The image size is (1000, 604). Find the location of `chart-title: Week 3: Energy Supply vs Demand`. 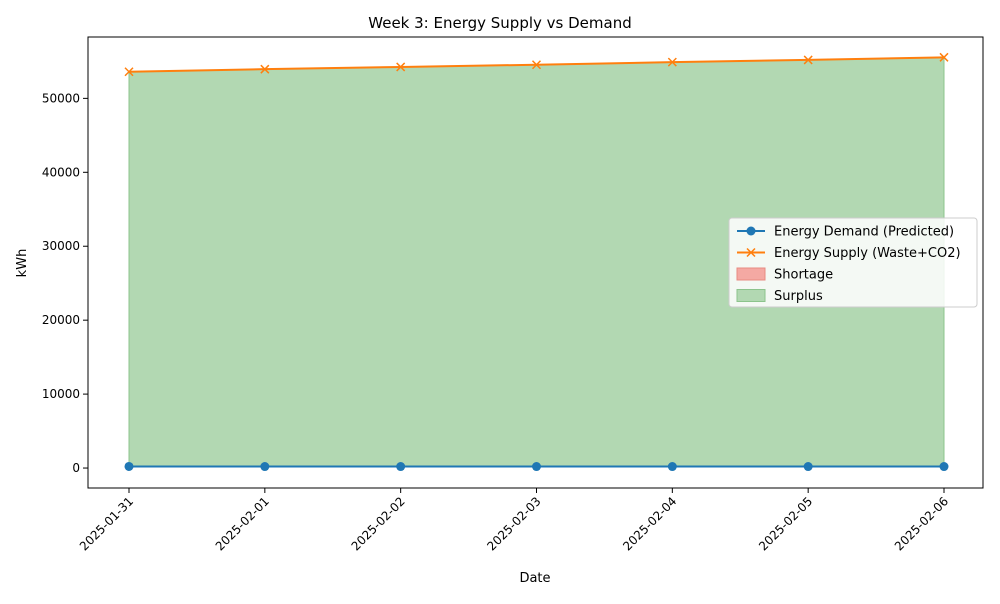

chart-title: Week 3: Energy Supply vs Demand is located at coordinates (499, 23).